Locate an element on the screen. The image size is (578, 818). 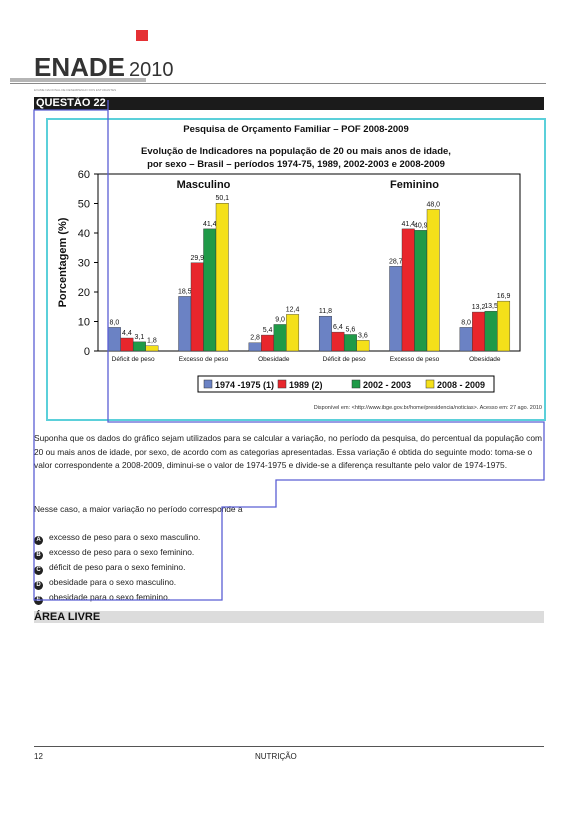
logo-year: 2010 is located at coordinates (151, 70).